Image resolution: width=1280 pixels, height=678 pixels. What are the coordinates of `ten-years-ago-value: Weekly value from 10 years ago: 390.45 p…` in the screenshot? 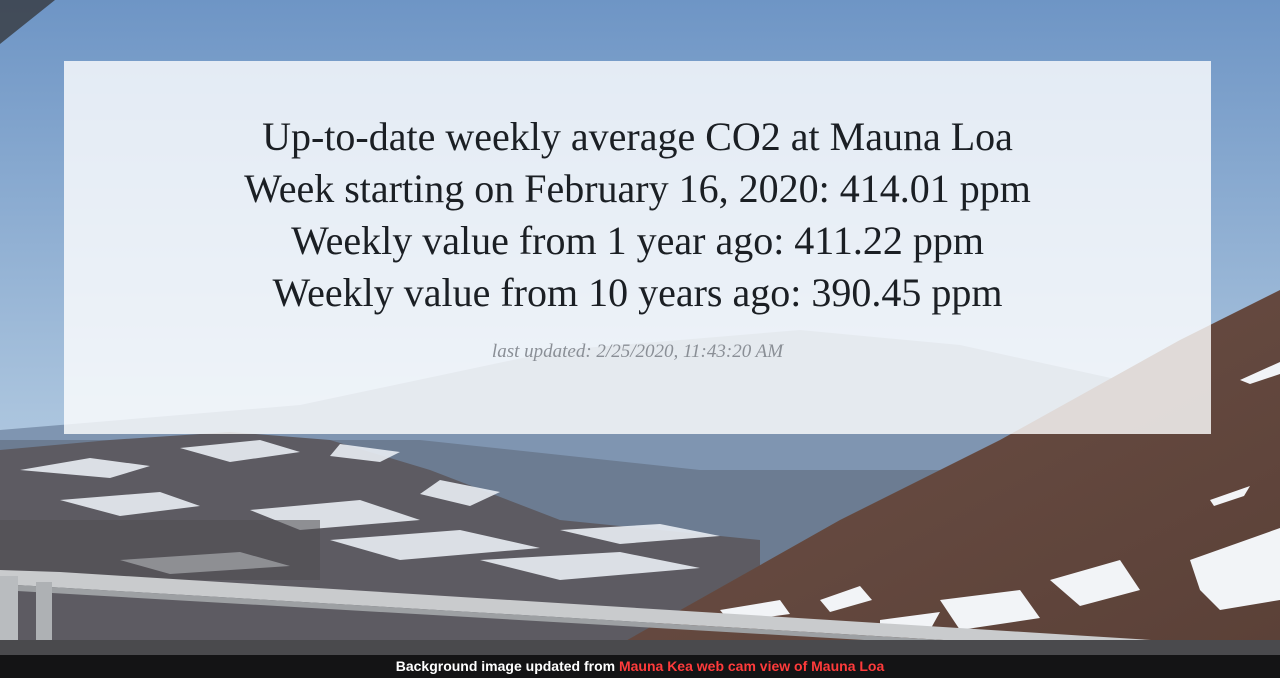 It's located at (637, 292).